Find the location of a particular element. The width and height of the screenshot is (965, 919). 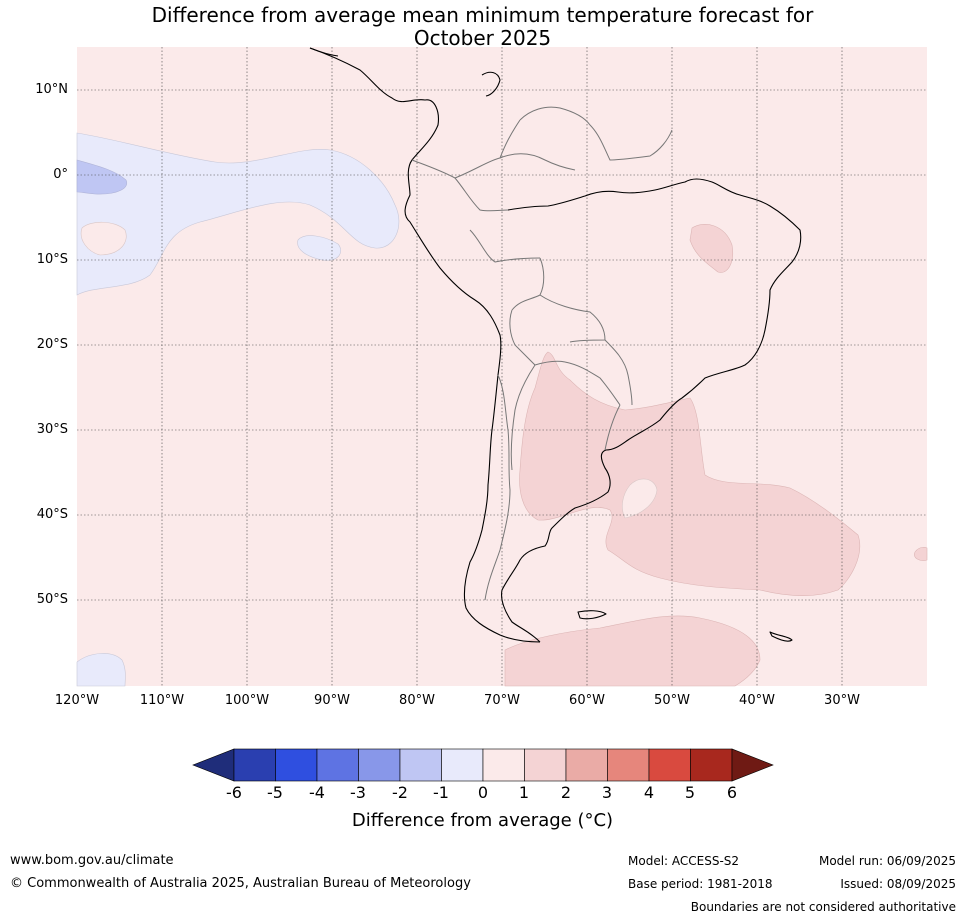

colorbar-tick: -3 is located at coordinates (358, 792).